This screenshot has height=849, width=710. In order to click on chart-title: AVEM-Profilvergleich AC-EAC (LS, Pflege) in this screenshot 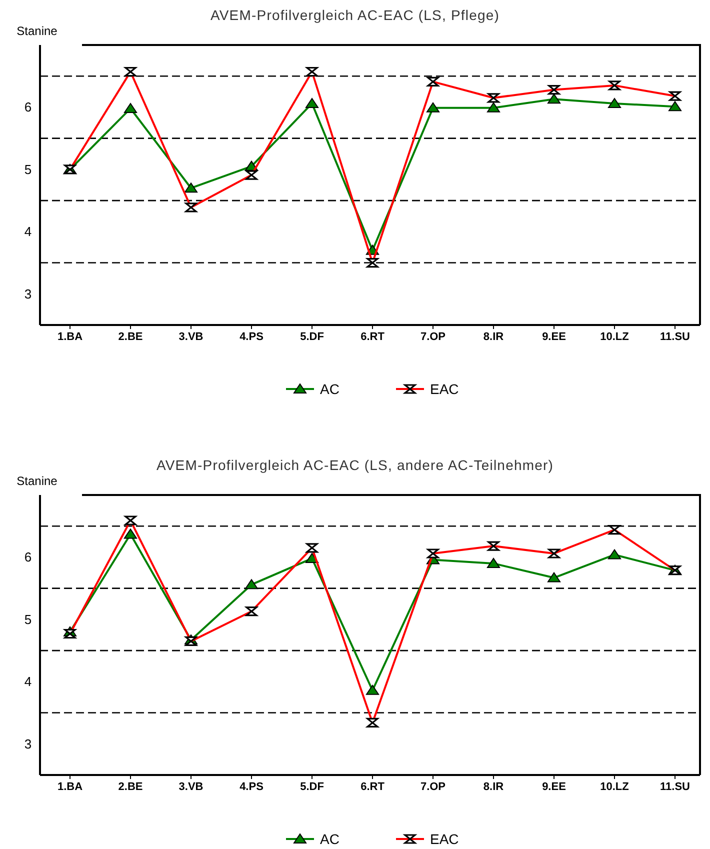, I will do `click(355, 15)`.